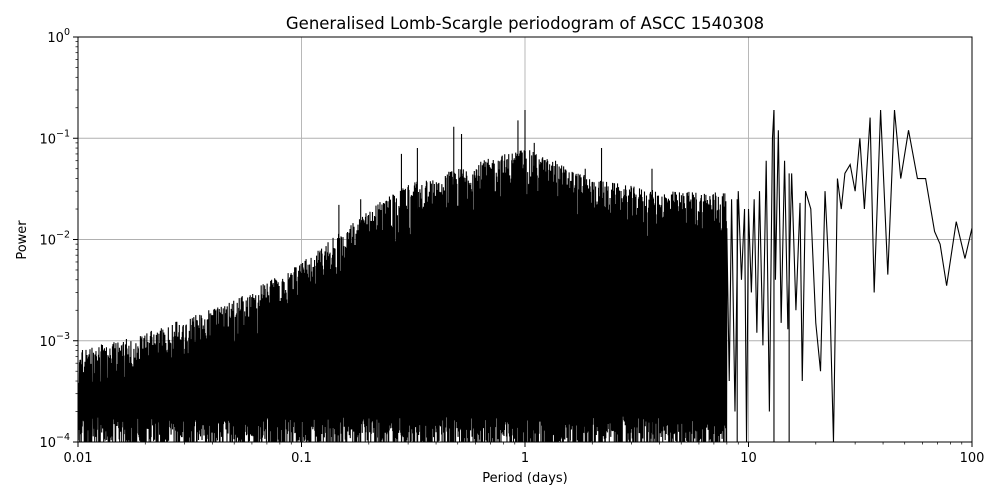 The image size is (1000, 500). Describe the element at coordinates (22, 240) in the screenshot. I see `y-axis-label: Power` at that location.